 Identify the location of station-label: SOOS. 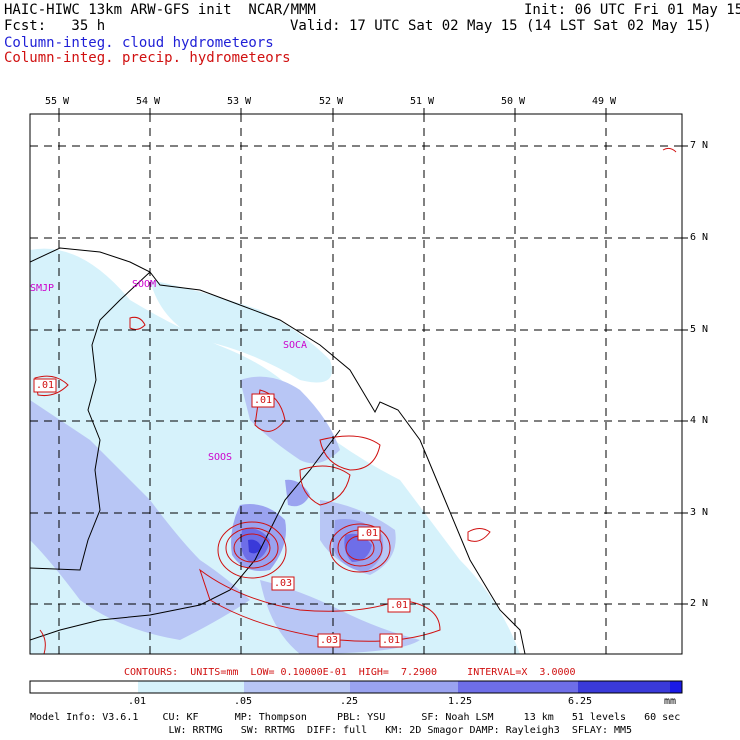
(220, 457).